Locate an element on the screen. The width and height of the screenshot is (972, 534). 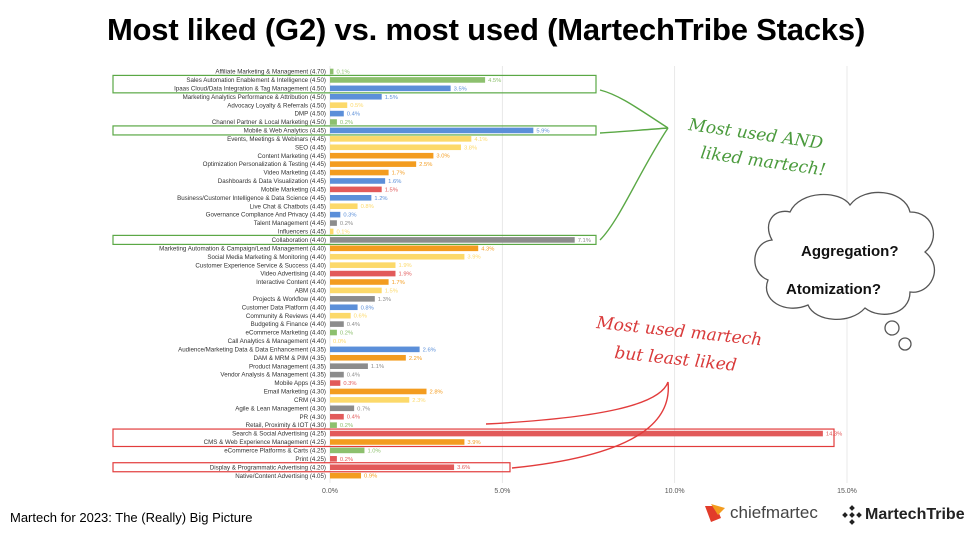
category-label: CMS & Web Experience Management (4.25) is located at coordinates (265, 442).